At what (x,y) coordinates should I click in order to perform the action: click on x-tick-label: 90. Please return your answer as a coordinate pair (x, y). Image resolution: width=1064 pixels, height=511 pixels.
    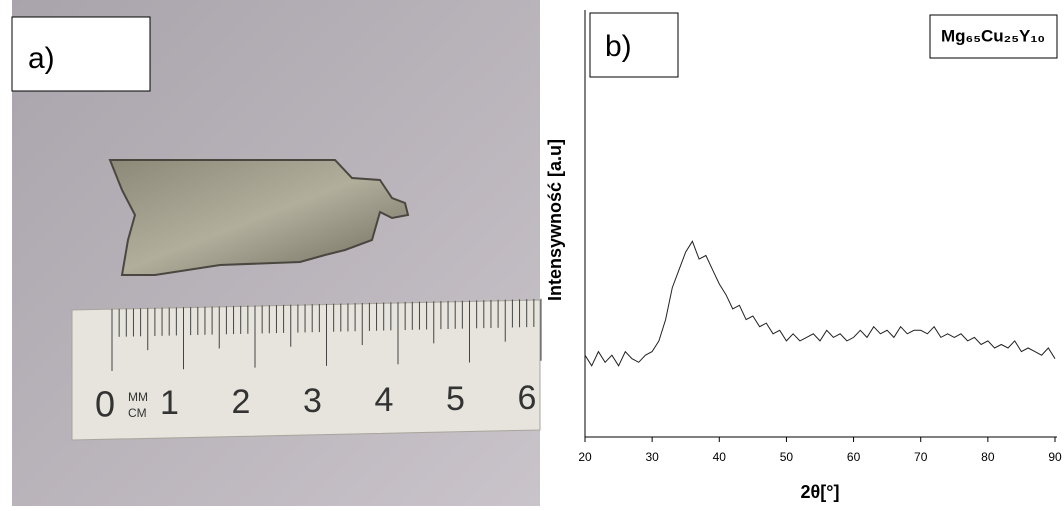
    Looking at the image, I should click on (1055, 457).